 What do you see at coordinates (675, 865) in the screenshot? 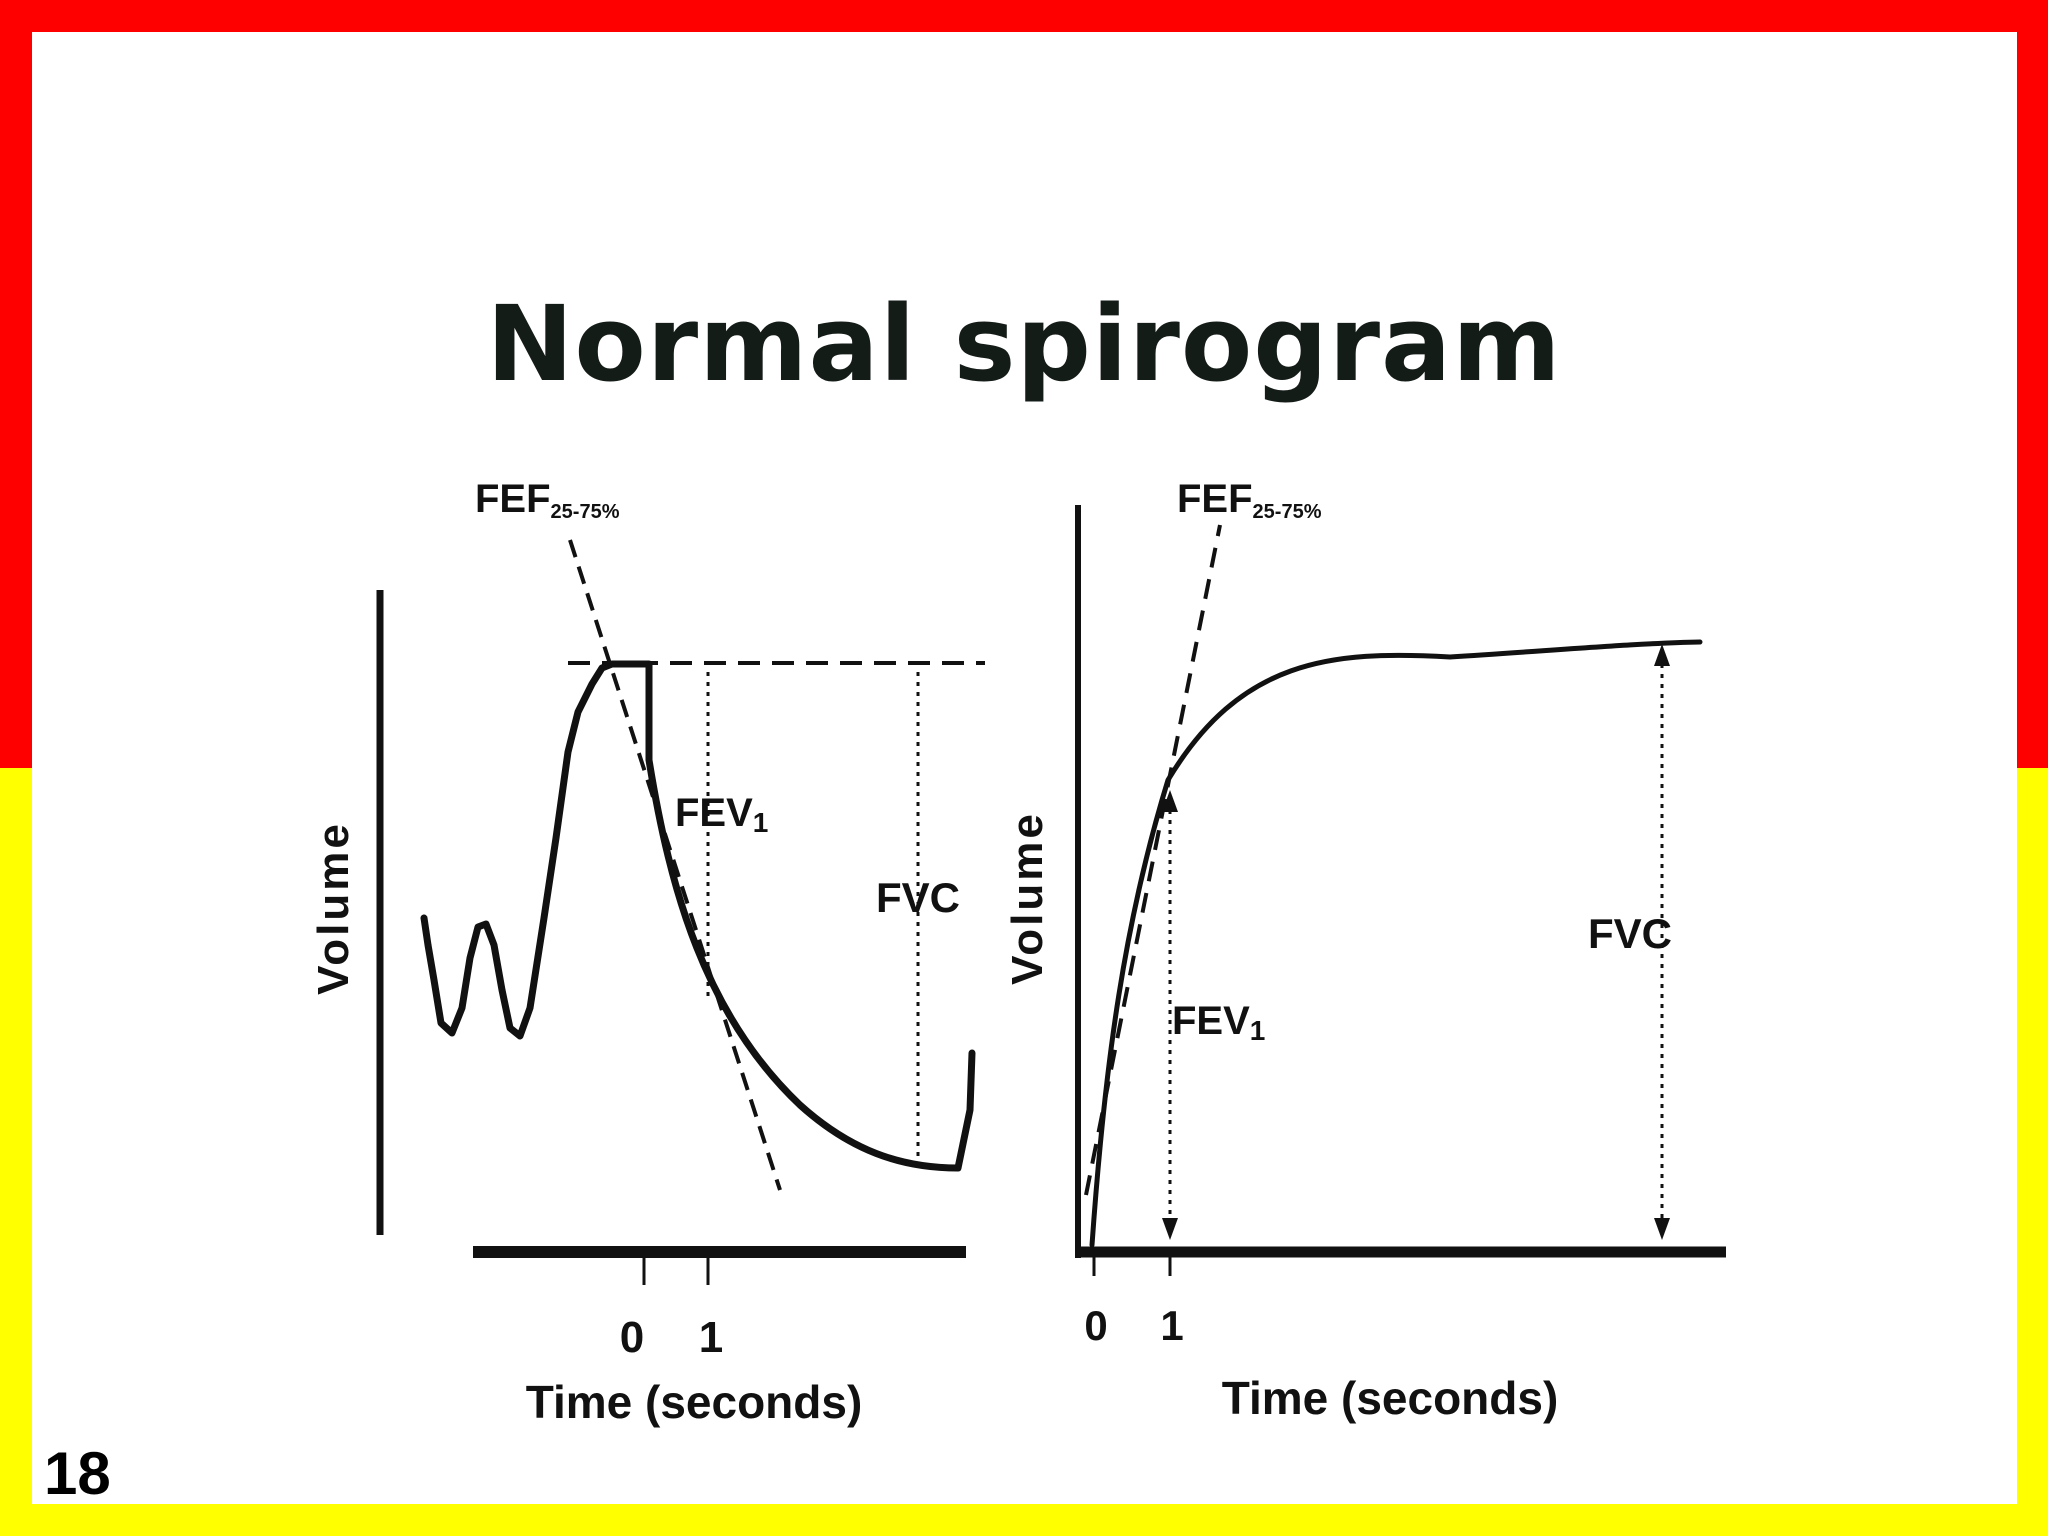
I see `left-fef-tangent-dashed-line` at bounding box center [675, 865].